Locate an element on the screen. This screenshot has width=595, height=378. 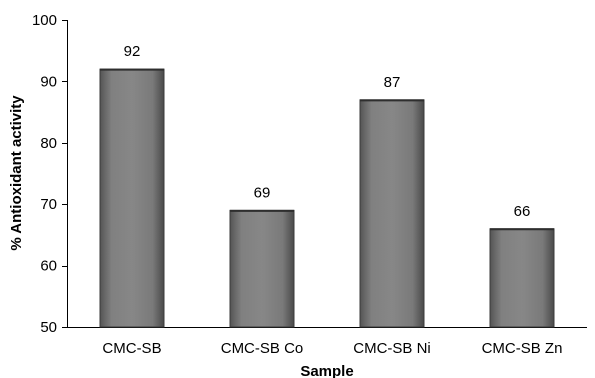
data-label: 66 is located at coordinates (522, 211).